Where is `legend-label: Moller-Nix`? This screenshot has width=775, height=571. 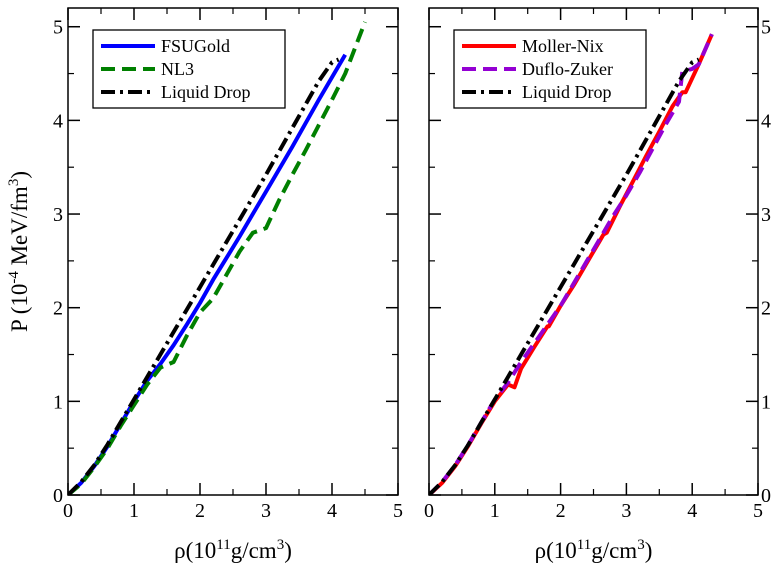 legend-label: Moller-Nix is located at coordinates (563, 46).